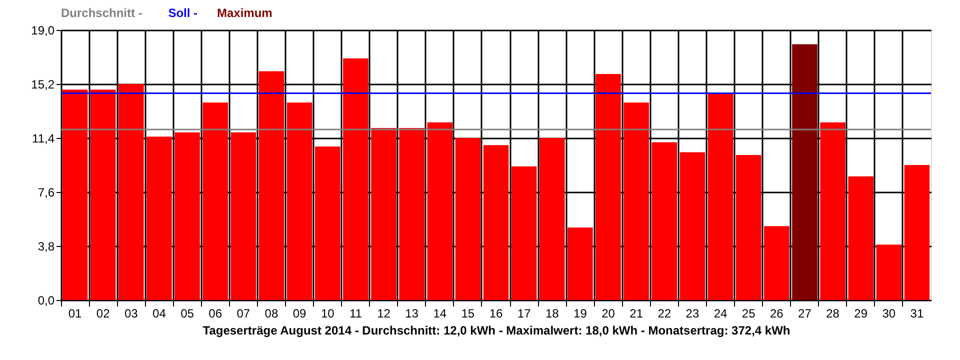 The height and width of the screenshot is (360, 960). What do you see at coordinates (861, 313) in the screenshot?
I see `x-tick-label: 29` at bounding box center [861, 313].